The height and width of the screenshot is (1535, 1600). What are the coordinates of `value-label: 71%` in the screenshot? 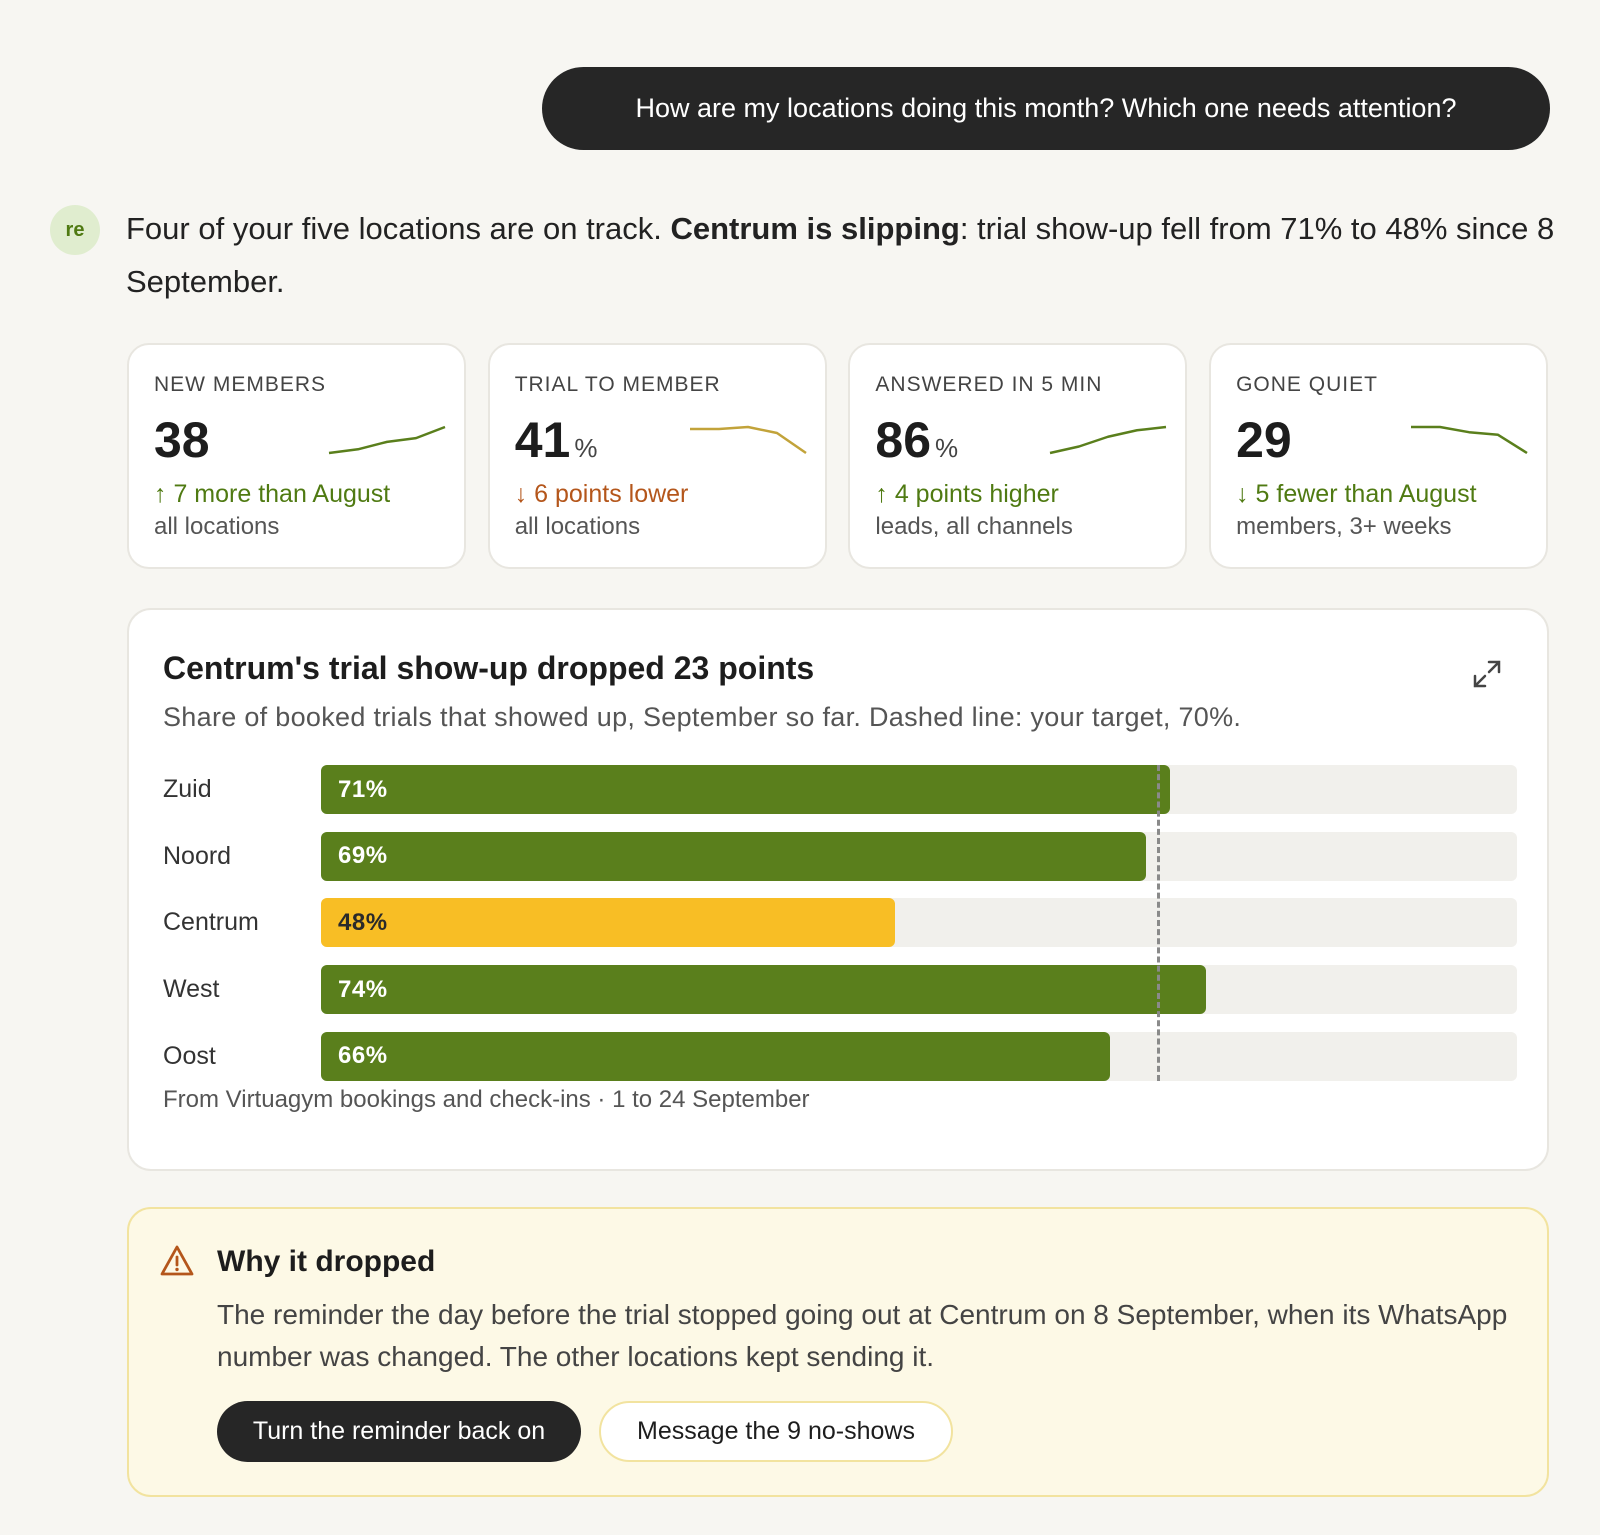 It's located at (363, 789).